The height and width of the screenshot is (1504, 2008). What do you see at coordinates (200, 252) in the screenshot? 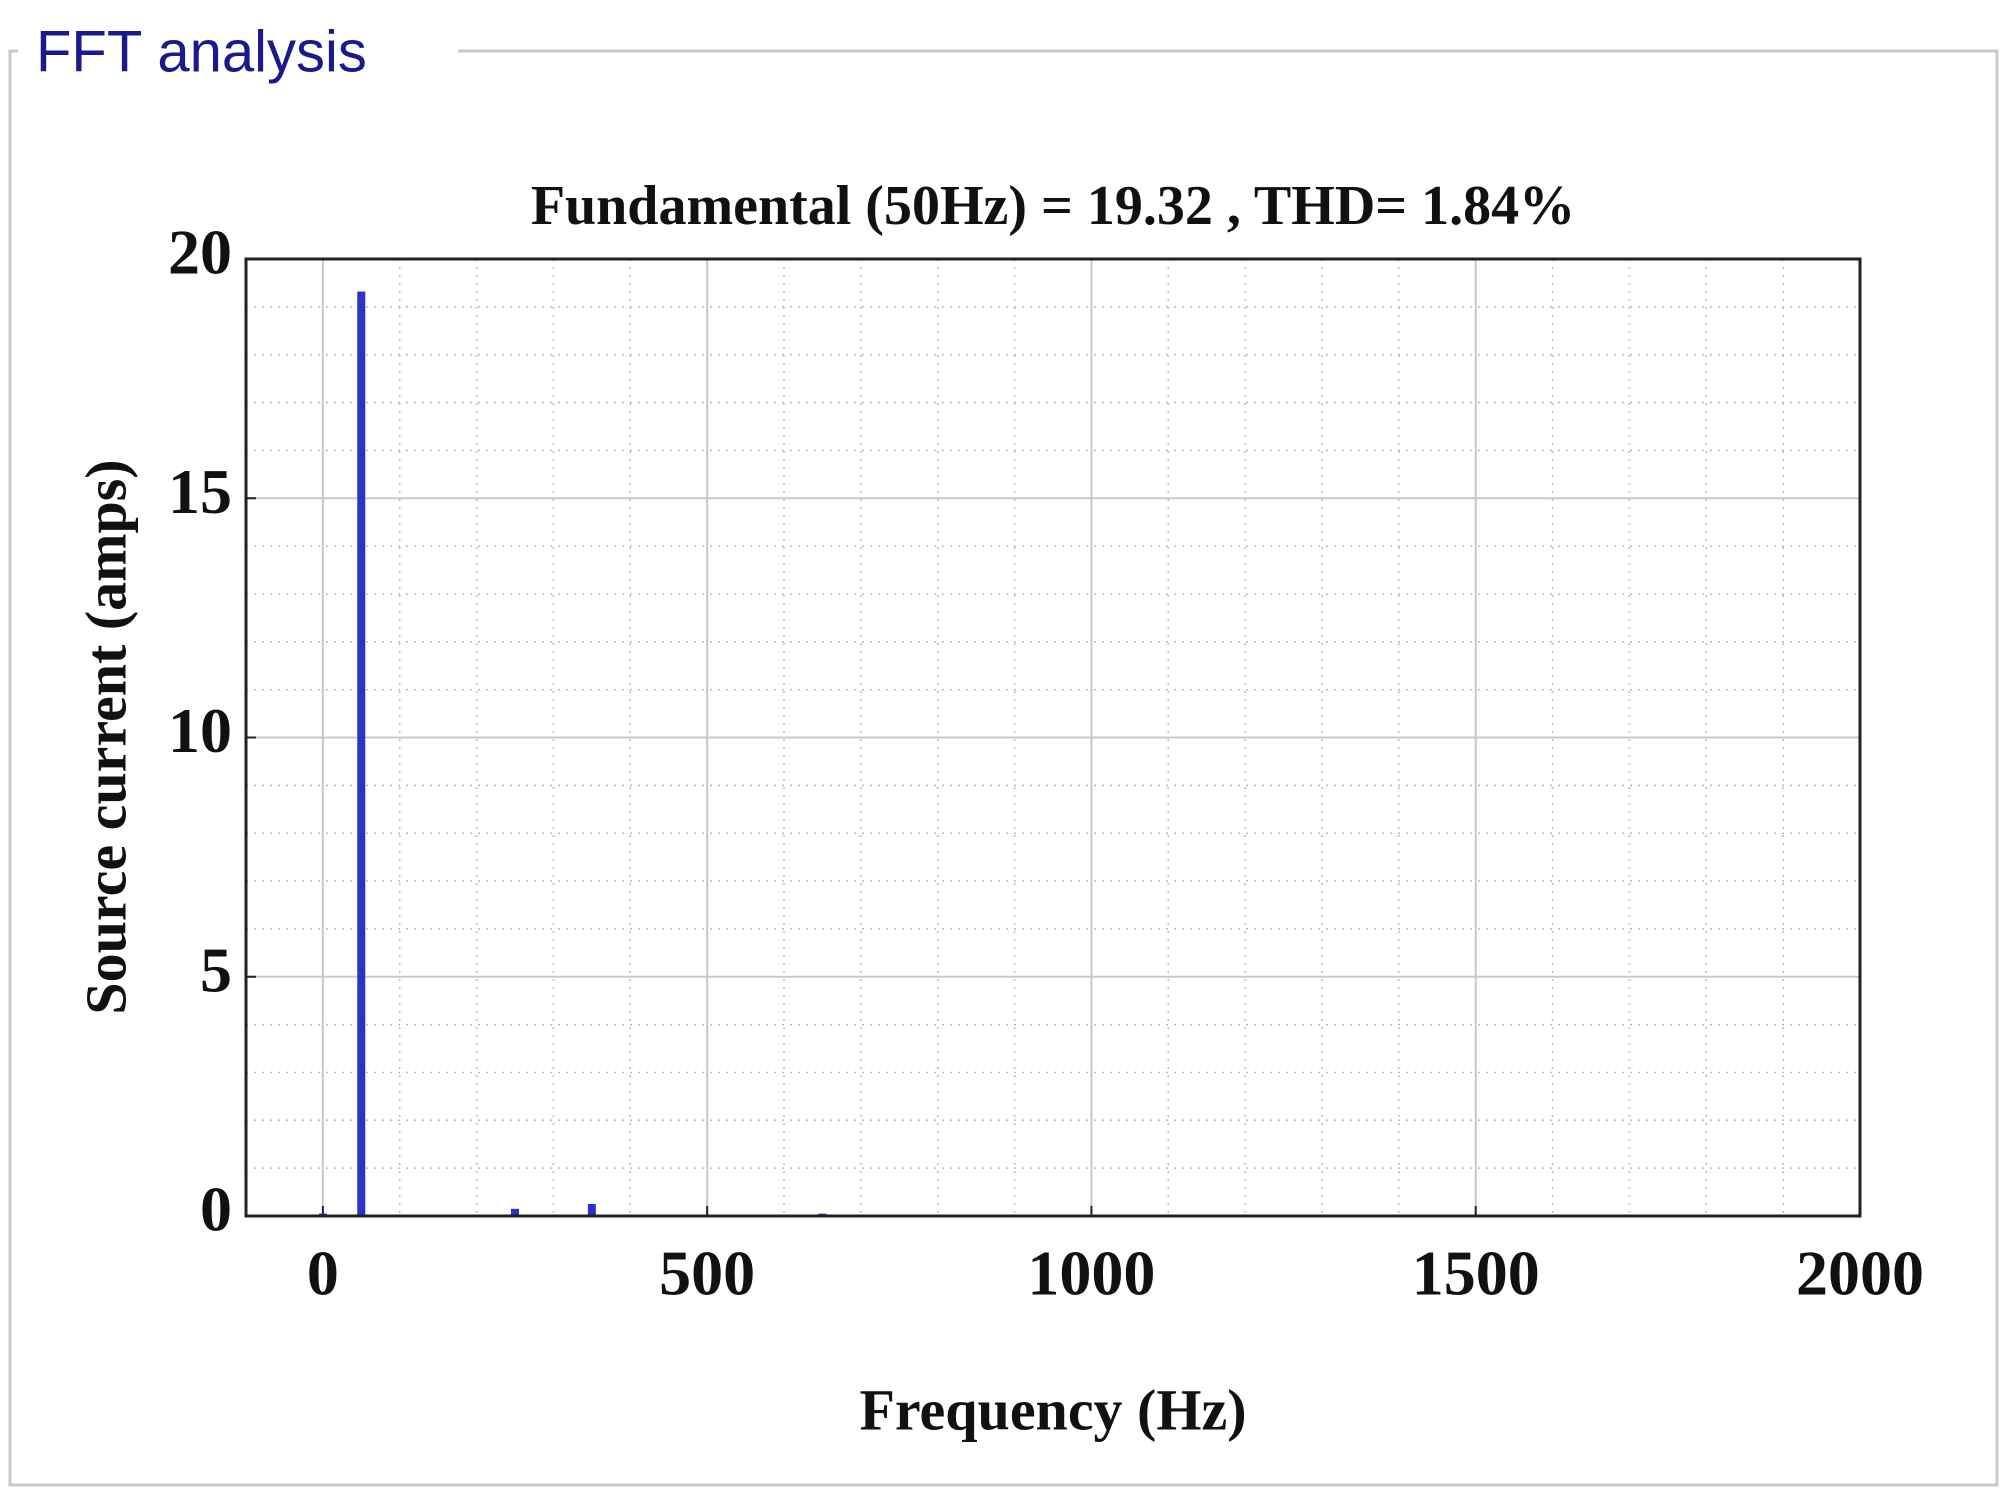
I see `y-tick-label: 20` at bounding box center [200, 252].